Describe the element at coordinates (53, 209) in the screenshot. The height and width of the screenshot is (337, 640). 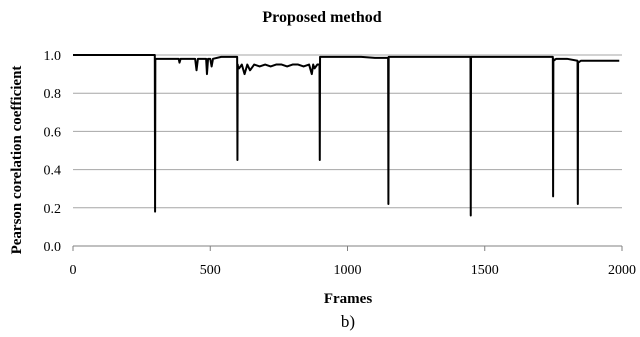
I see `y-tick-label-0.2: 0.2` at that location.